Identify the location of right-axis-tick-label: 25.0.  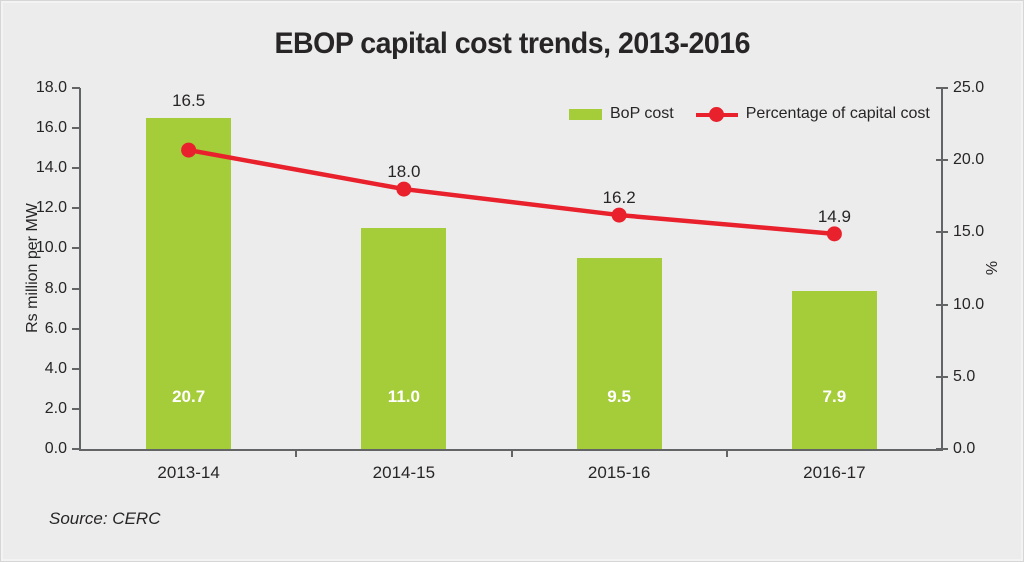
(969, 87).